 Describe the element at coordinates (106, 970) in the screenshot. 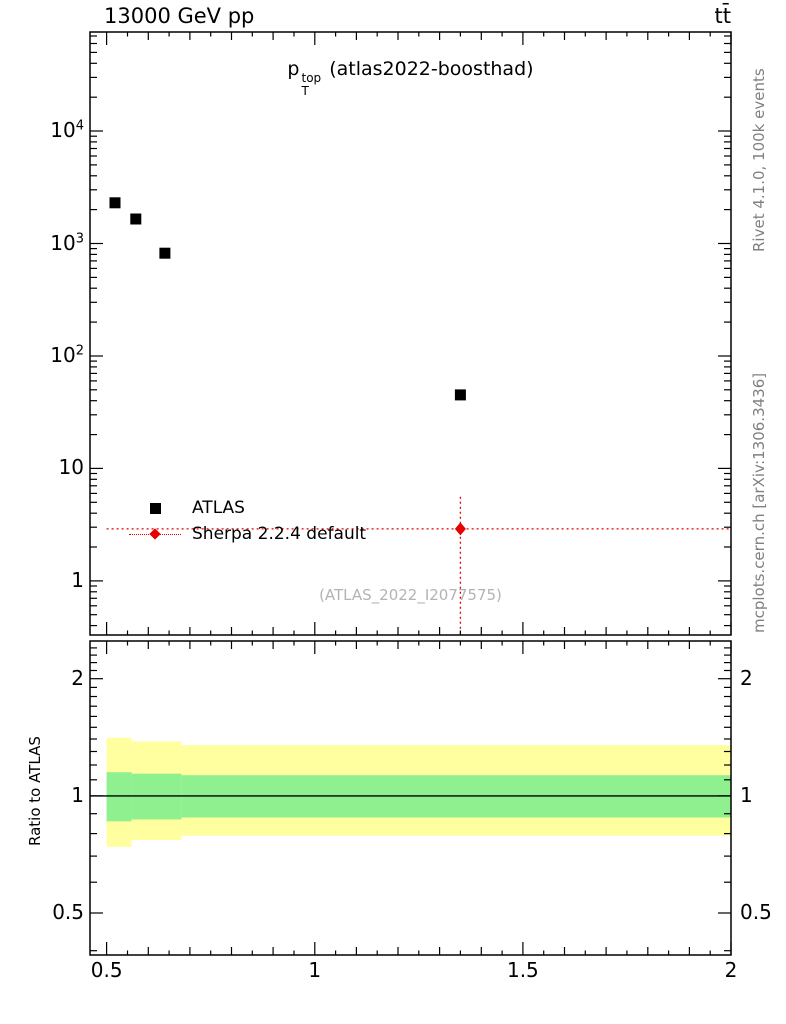

I see `x-tick-label: 0.5` at that location.